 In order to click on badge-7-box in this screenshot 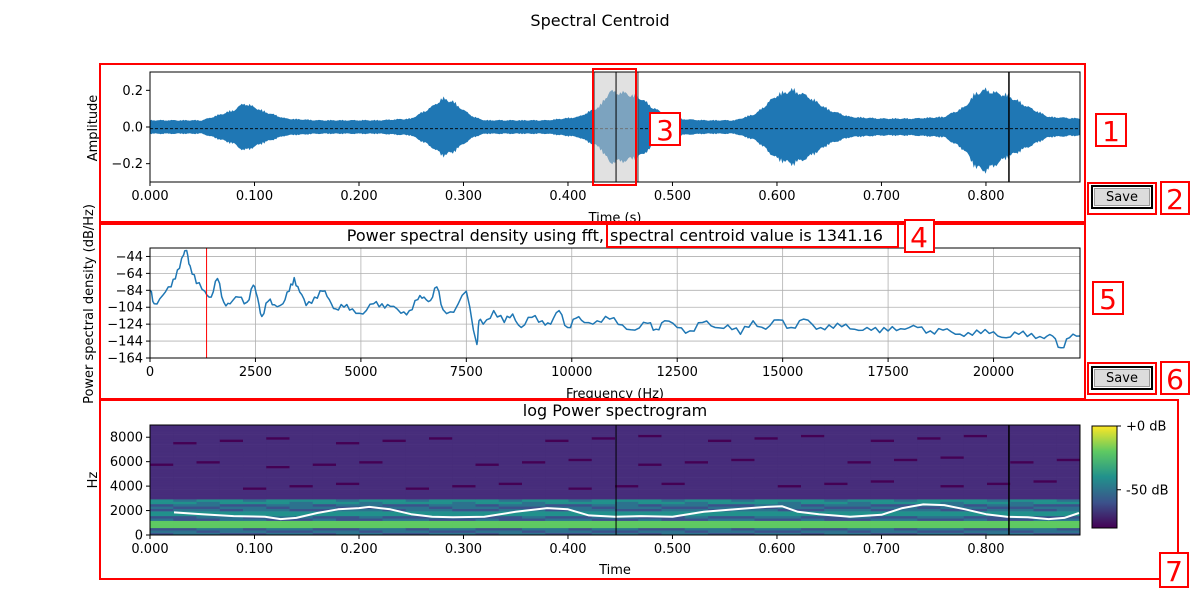, I will do `click(1174, 570)`.